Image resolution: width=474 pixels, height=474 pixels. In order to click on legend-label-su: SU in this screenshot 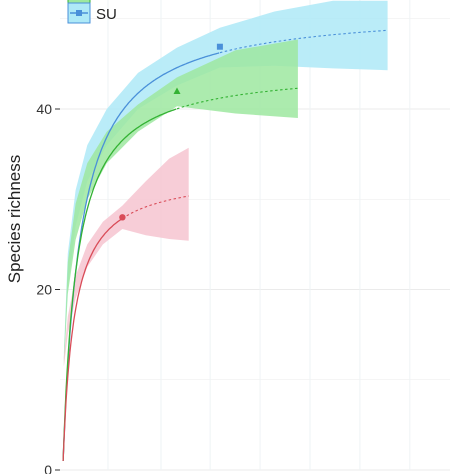, I will do `click(106, 14)`.